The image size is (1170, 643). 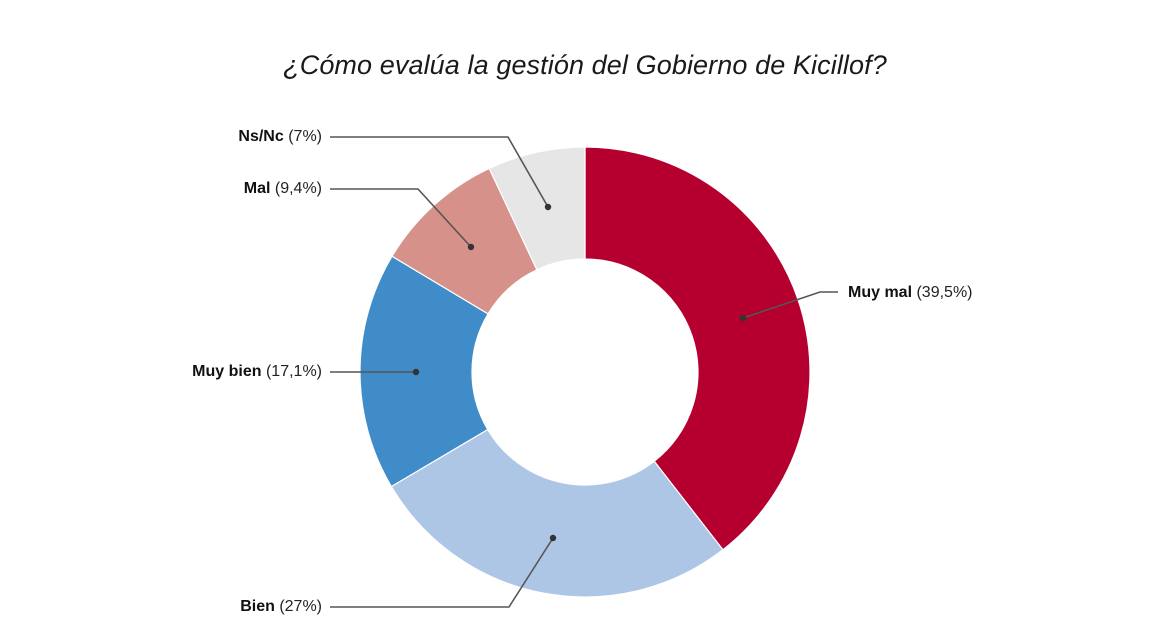 What do you see at coordinates (553, 538) in the screenshot?
I see `dot-bien` at bounding box center [553, 538].